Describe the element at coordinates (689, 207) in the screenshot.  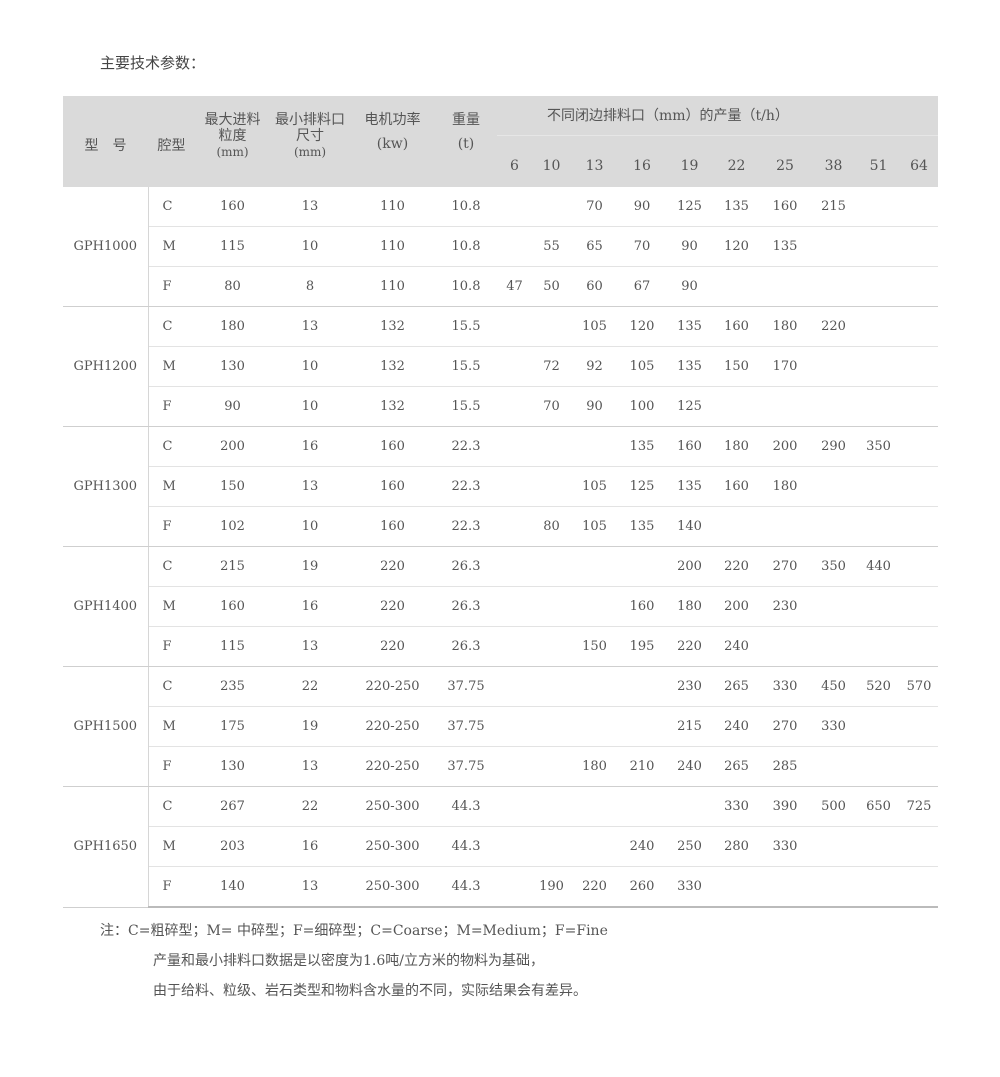
I see `cell-output-19: 125` at that location.